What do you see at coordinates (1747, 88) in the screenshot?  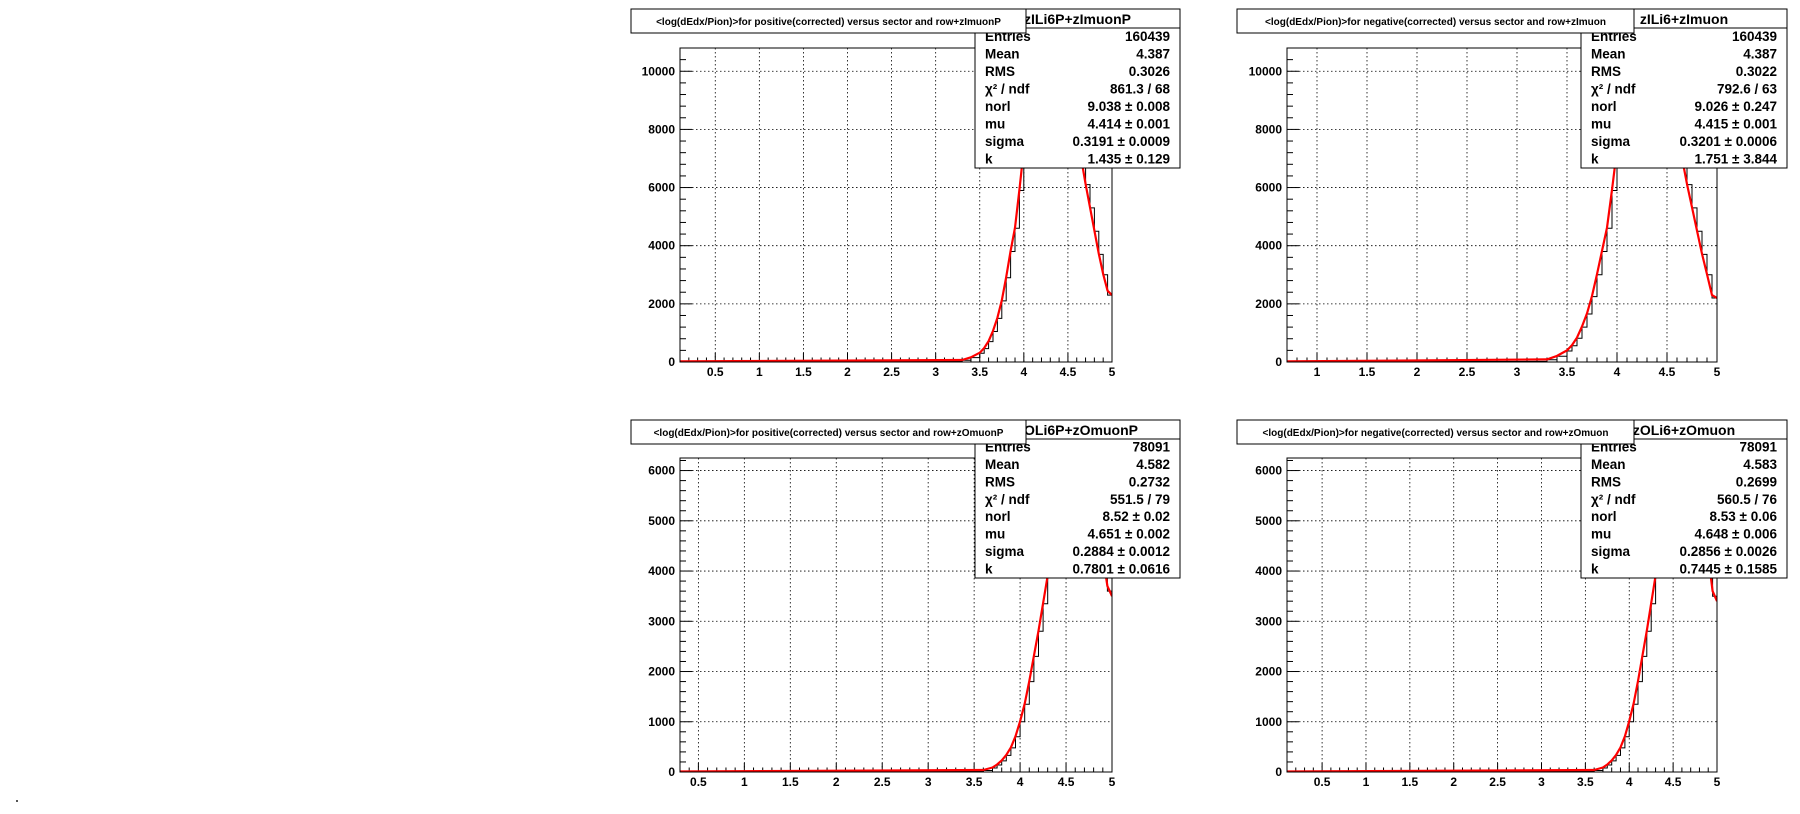 I see `stats-value: 792.6 / 63` at bounding box center [1747, 88].